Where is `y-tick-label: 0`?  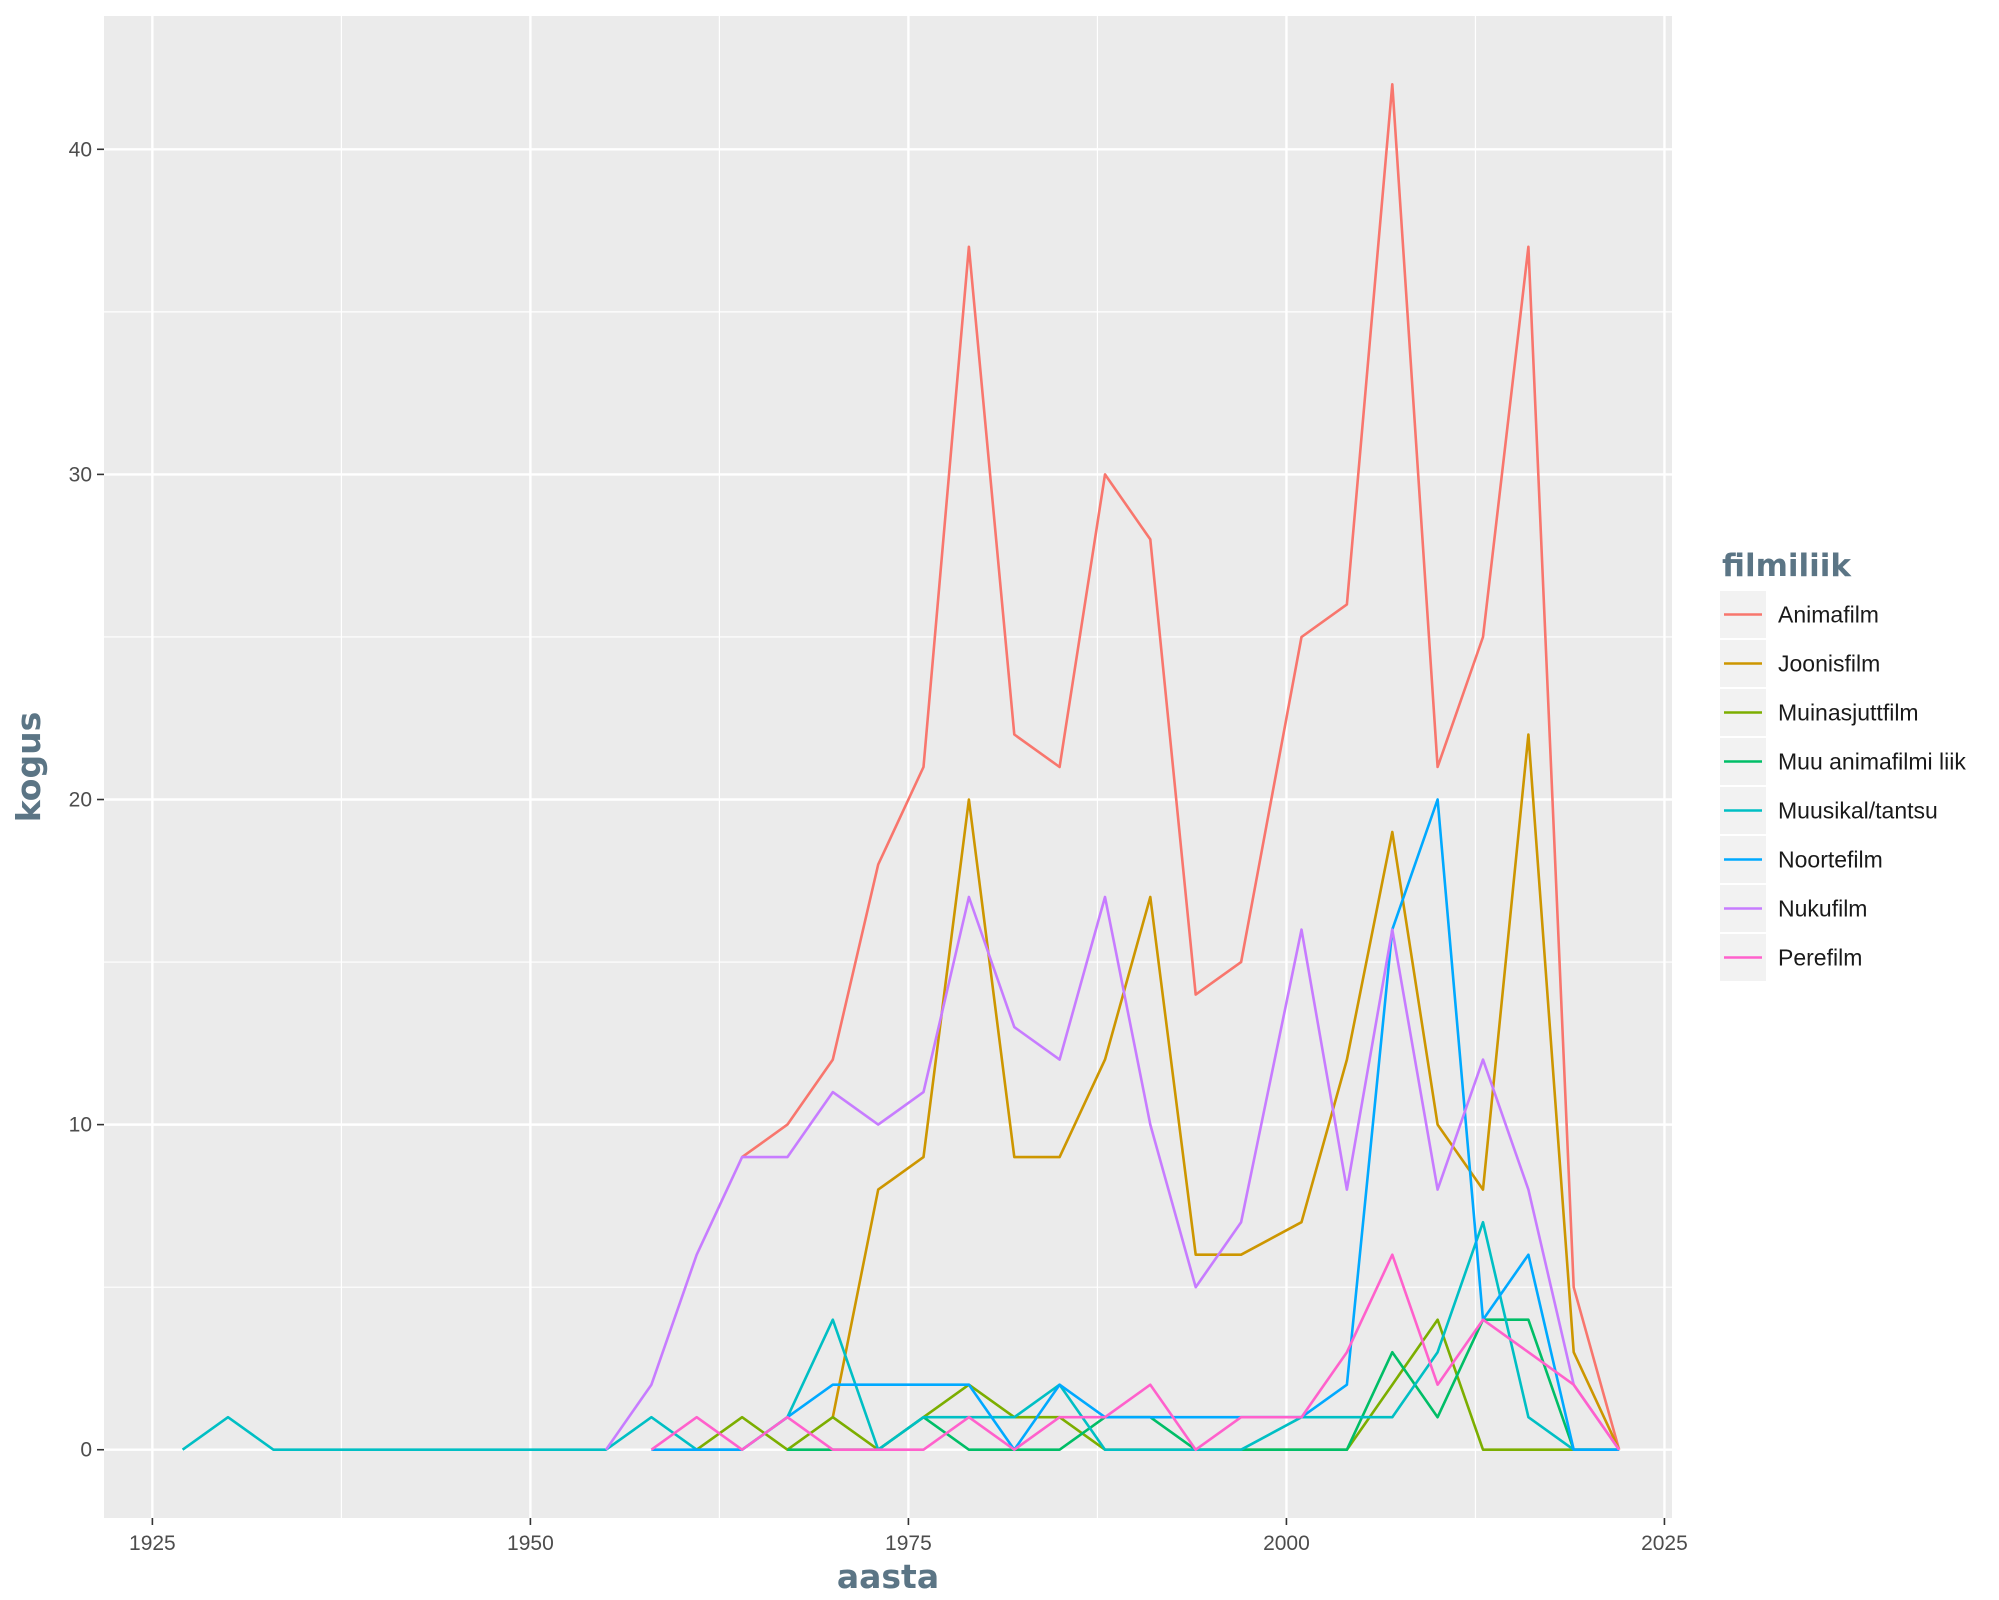
y-tick-label: 0 is located at coordinates (86, 1450).